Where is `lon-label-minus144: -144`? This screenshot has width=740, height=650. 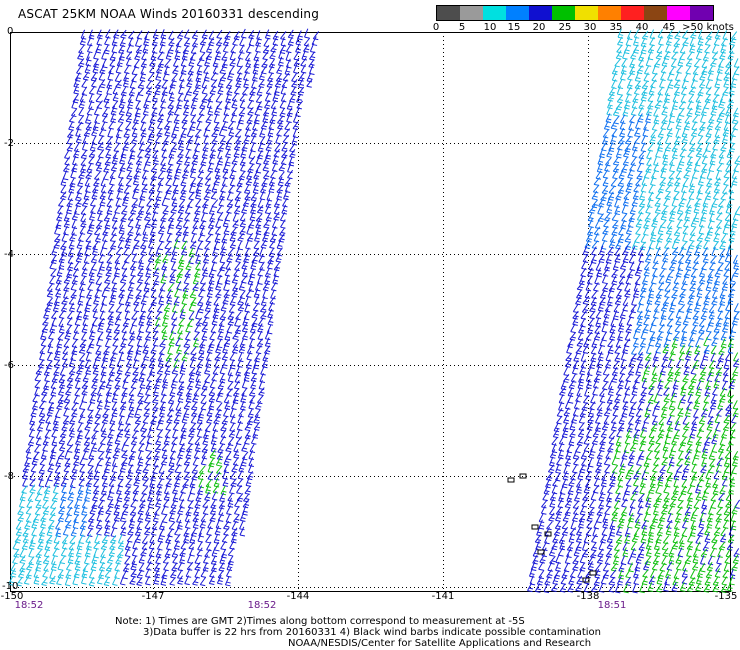 lon-label-minus144: -144 is located at coordinates (298, 596).